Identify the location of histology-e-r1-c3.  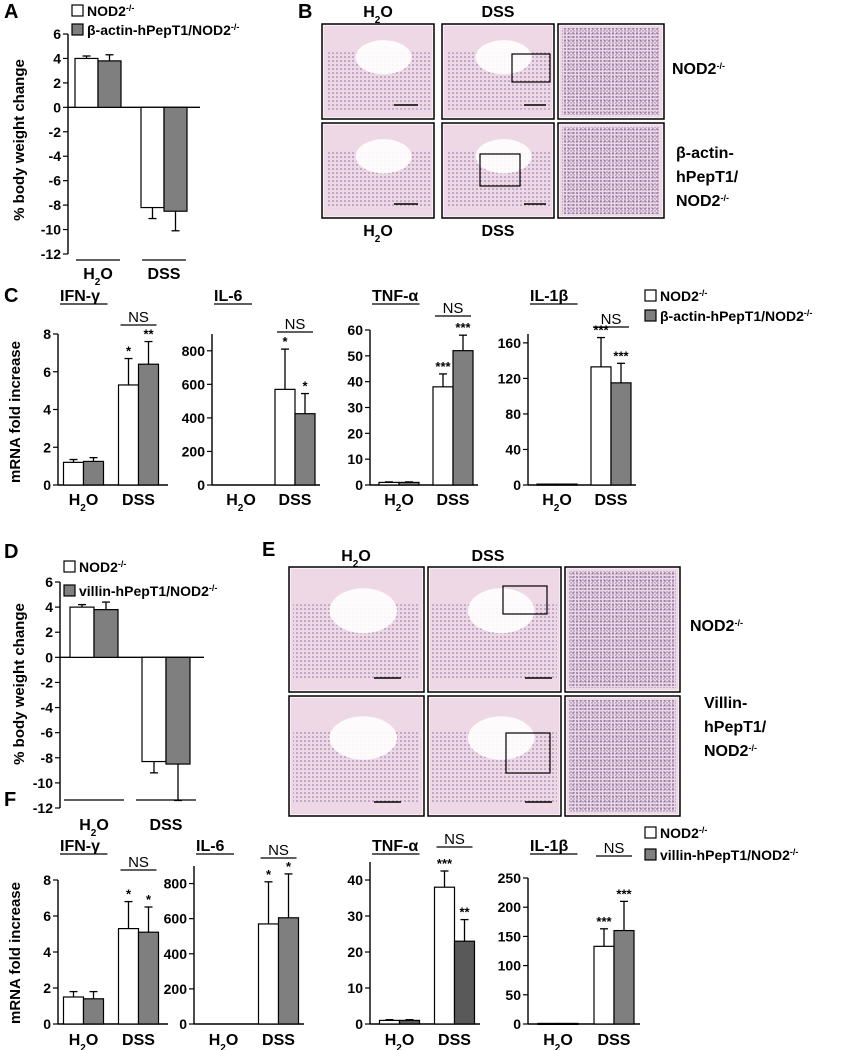
(622, 629).